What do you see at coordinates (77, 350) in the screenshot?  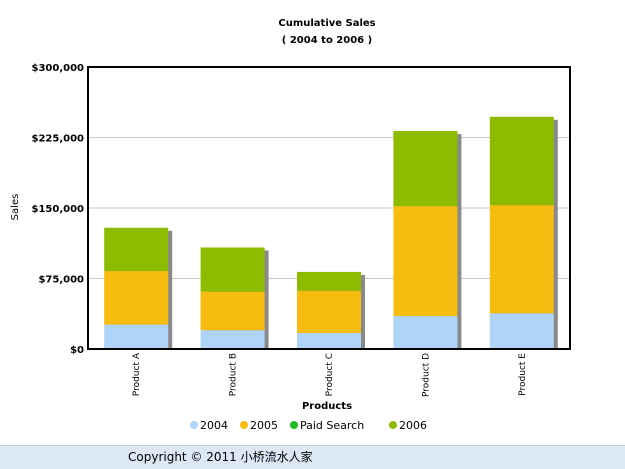 I see `y-tick-label: $0` at bounding box center [77, 350].